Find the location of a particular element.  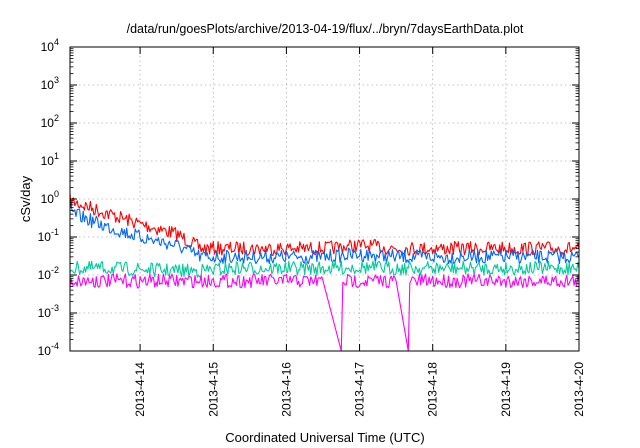

y-tick-label: 10⁴ is located at coordinates (50, 45).